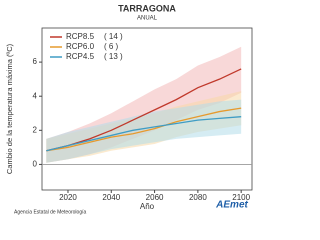 The width and height of the screenshot is (320, 240). I want to click on y-tick-label: 4, so click(35, 95).